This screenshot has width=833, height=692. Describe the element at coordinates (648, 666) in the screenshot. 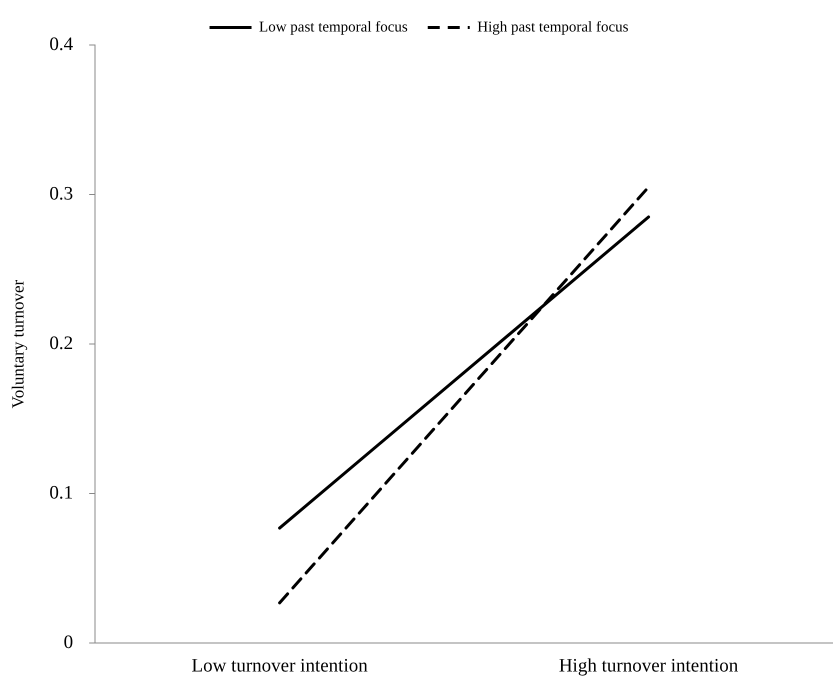

I see `x-tick-label: High turnover intention` at that location.